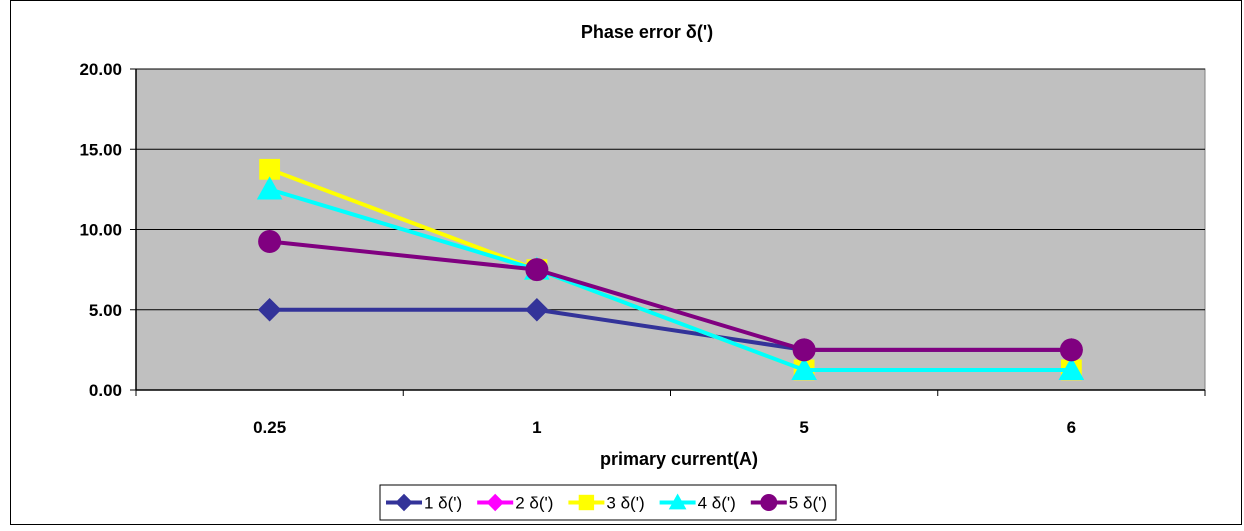  I want to click on legend-item-1: 1 δ('), so click(424, 503).